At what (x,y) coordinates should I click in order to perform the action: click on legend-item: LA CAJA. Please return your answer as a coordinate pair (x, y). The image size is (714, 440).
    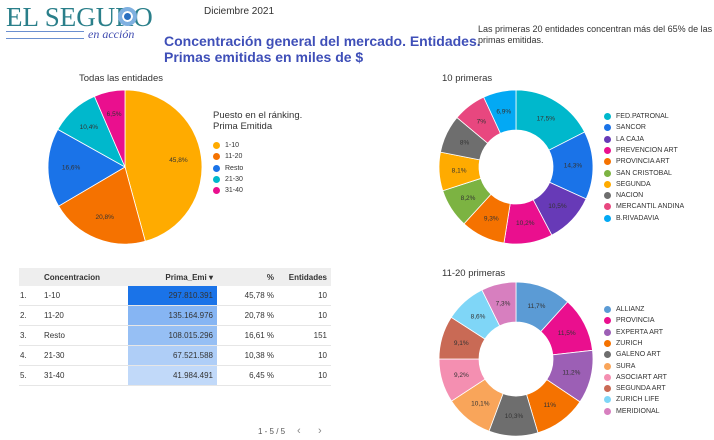
    Looking at the image, I should click on (624, 139).